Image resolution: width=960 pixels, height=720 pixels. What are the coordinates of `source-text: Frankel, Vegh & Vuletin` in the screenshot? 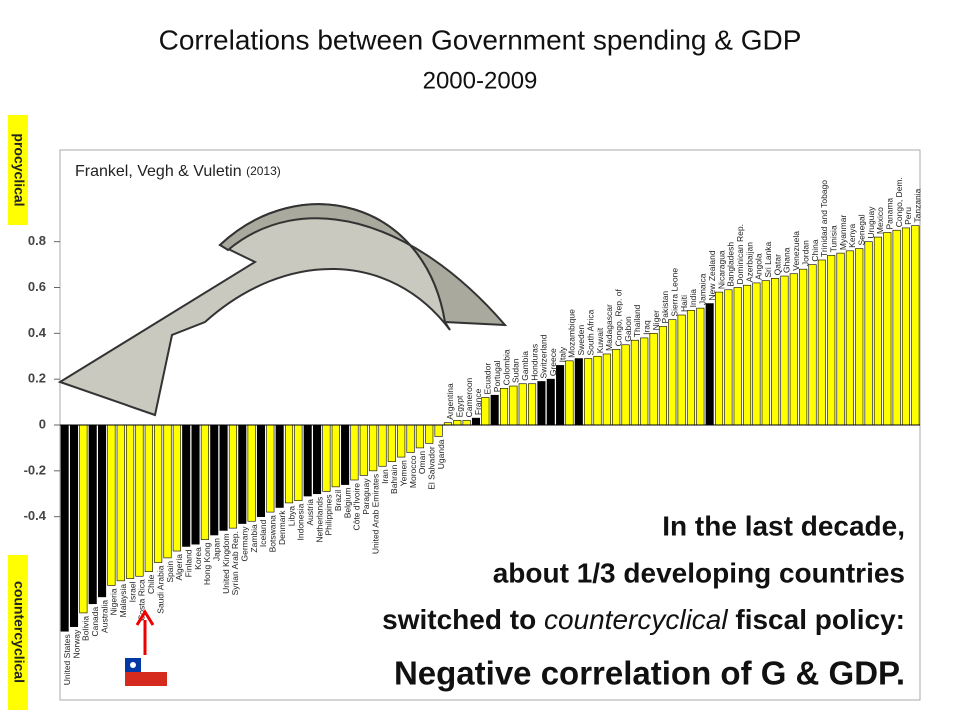 It's located at (158, 171).